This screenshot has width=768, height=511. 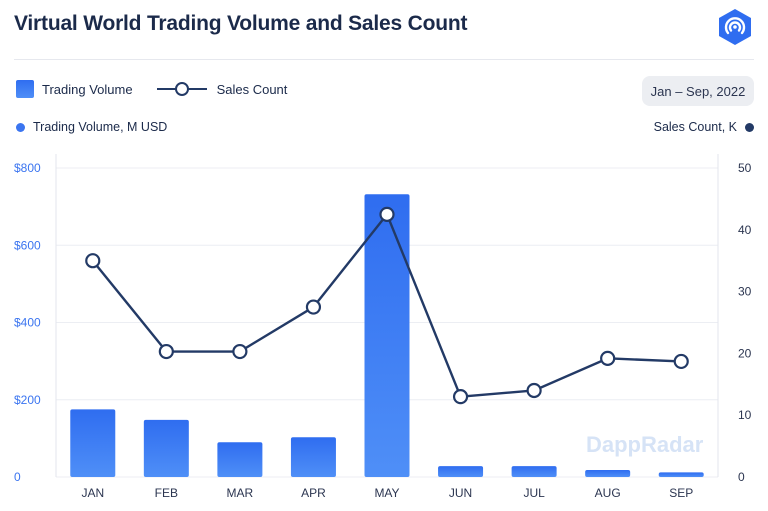 What do you see at coordinates (681, 493) in the screenshot?
I see `x-tick-label: SEP` at bounding box center [681, 493].